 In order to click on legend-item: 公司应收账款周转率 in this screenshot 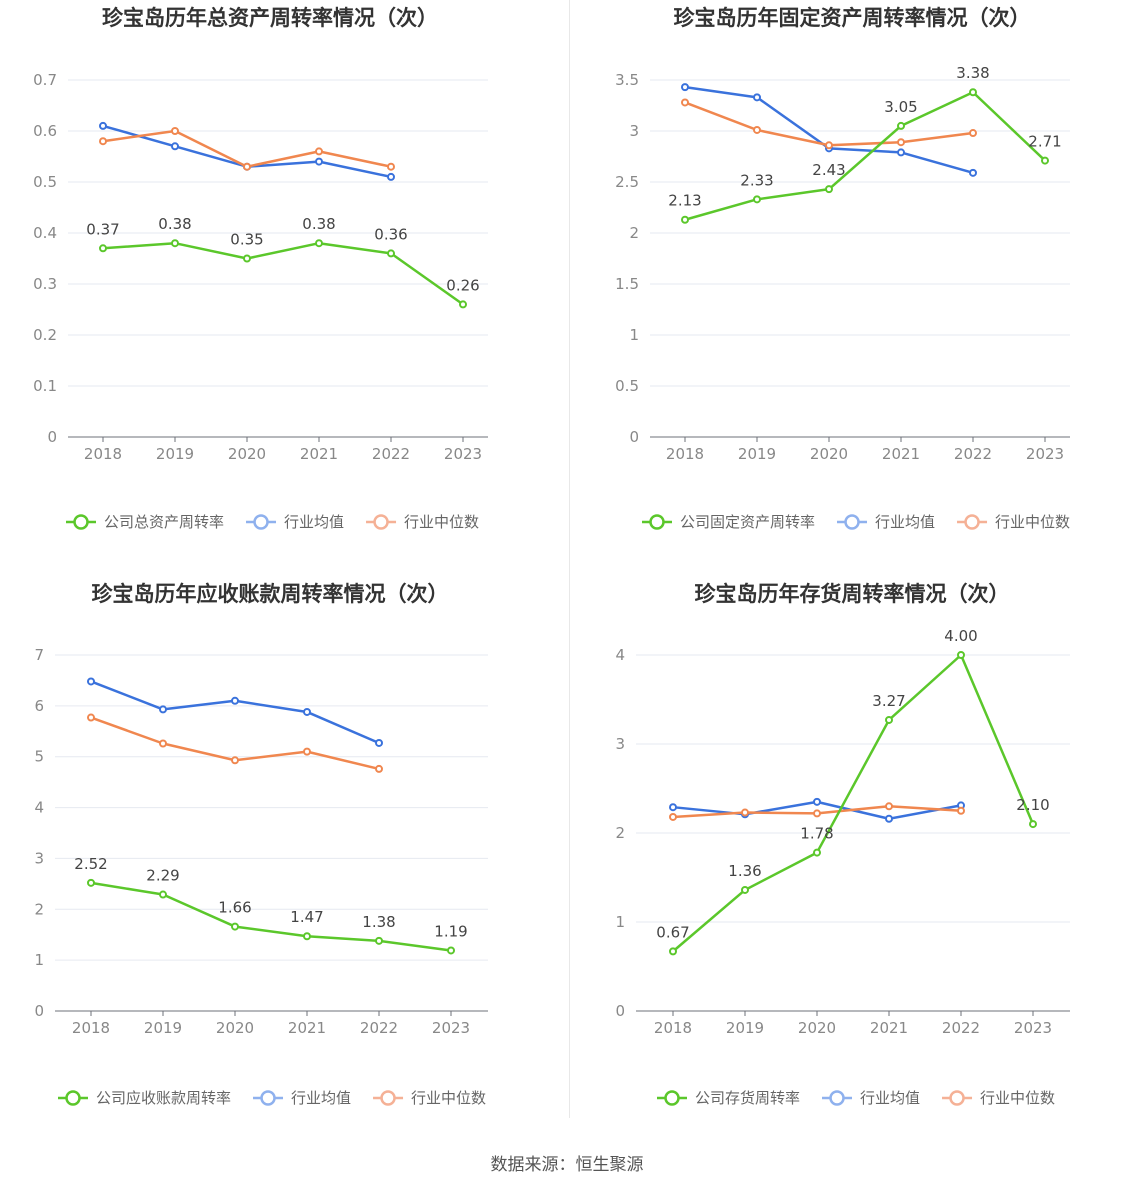, I will do `click(144, 1098)`.